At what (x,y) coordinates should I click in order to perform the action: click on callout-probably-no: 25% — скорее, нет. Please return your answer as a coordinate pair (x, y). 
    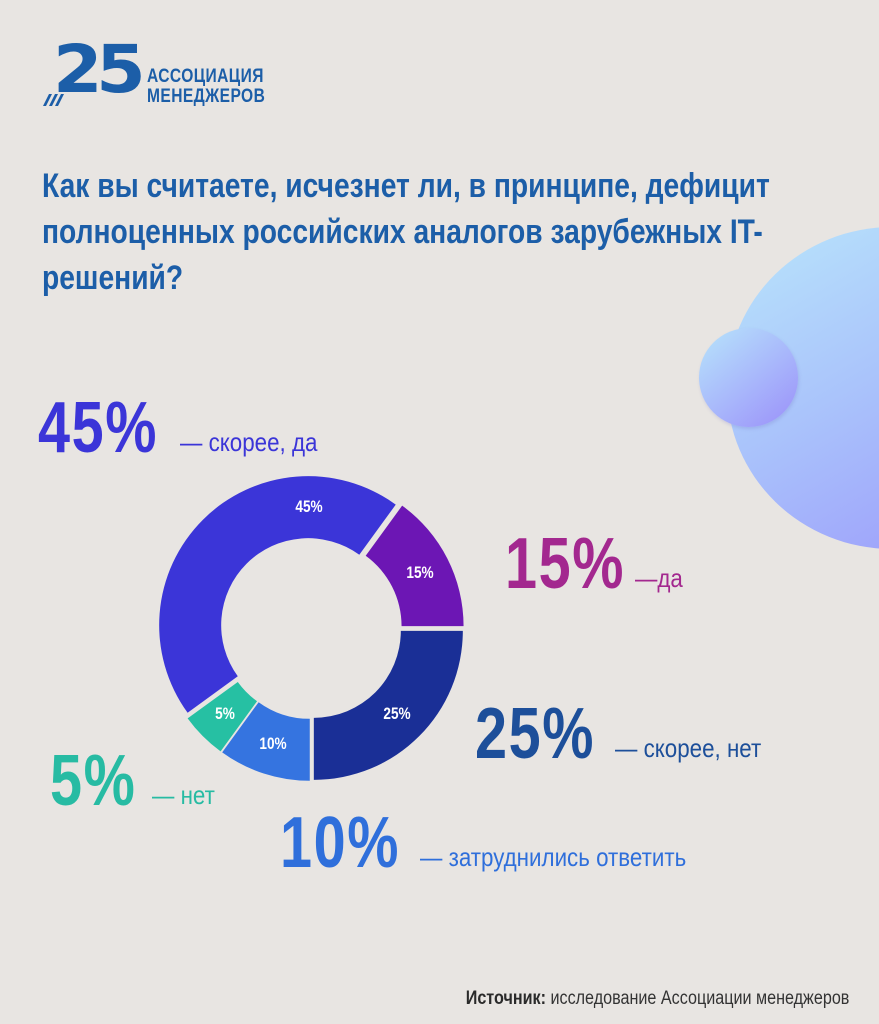
    Looking at the image, I should click on (618, 734).